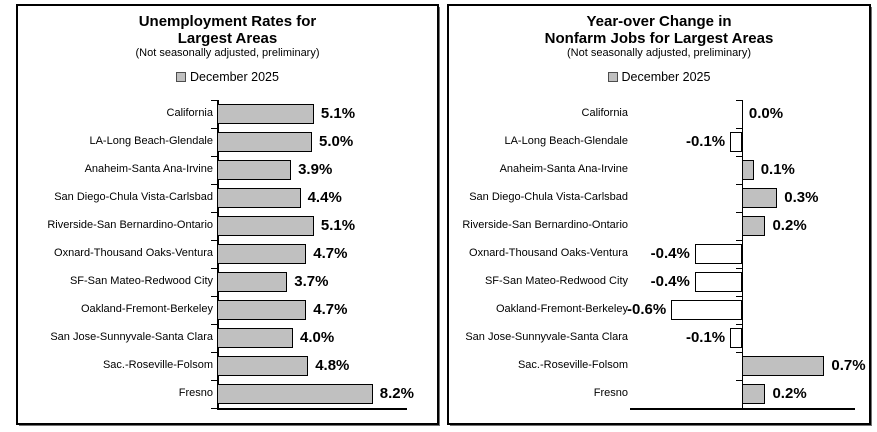 Image resolution: width=877 pixels, height=432 pixels. I want to click on category-label: California, so click(189, 113).